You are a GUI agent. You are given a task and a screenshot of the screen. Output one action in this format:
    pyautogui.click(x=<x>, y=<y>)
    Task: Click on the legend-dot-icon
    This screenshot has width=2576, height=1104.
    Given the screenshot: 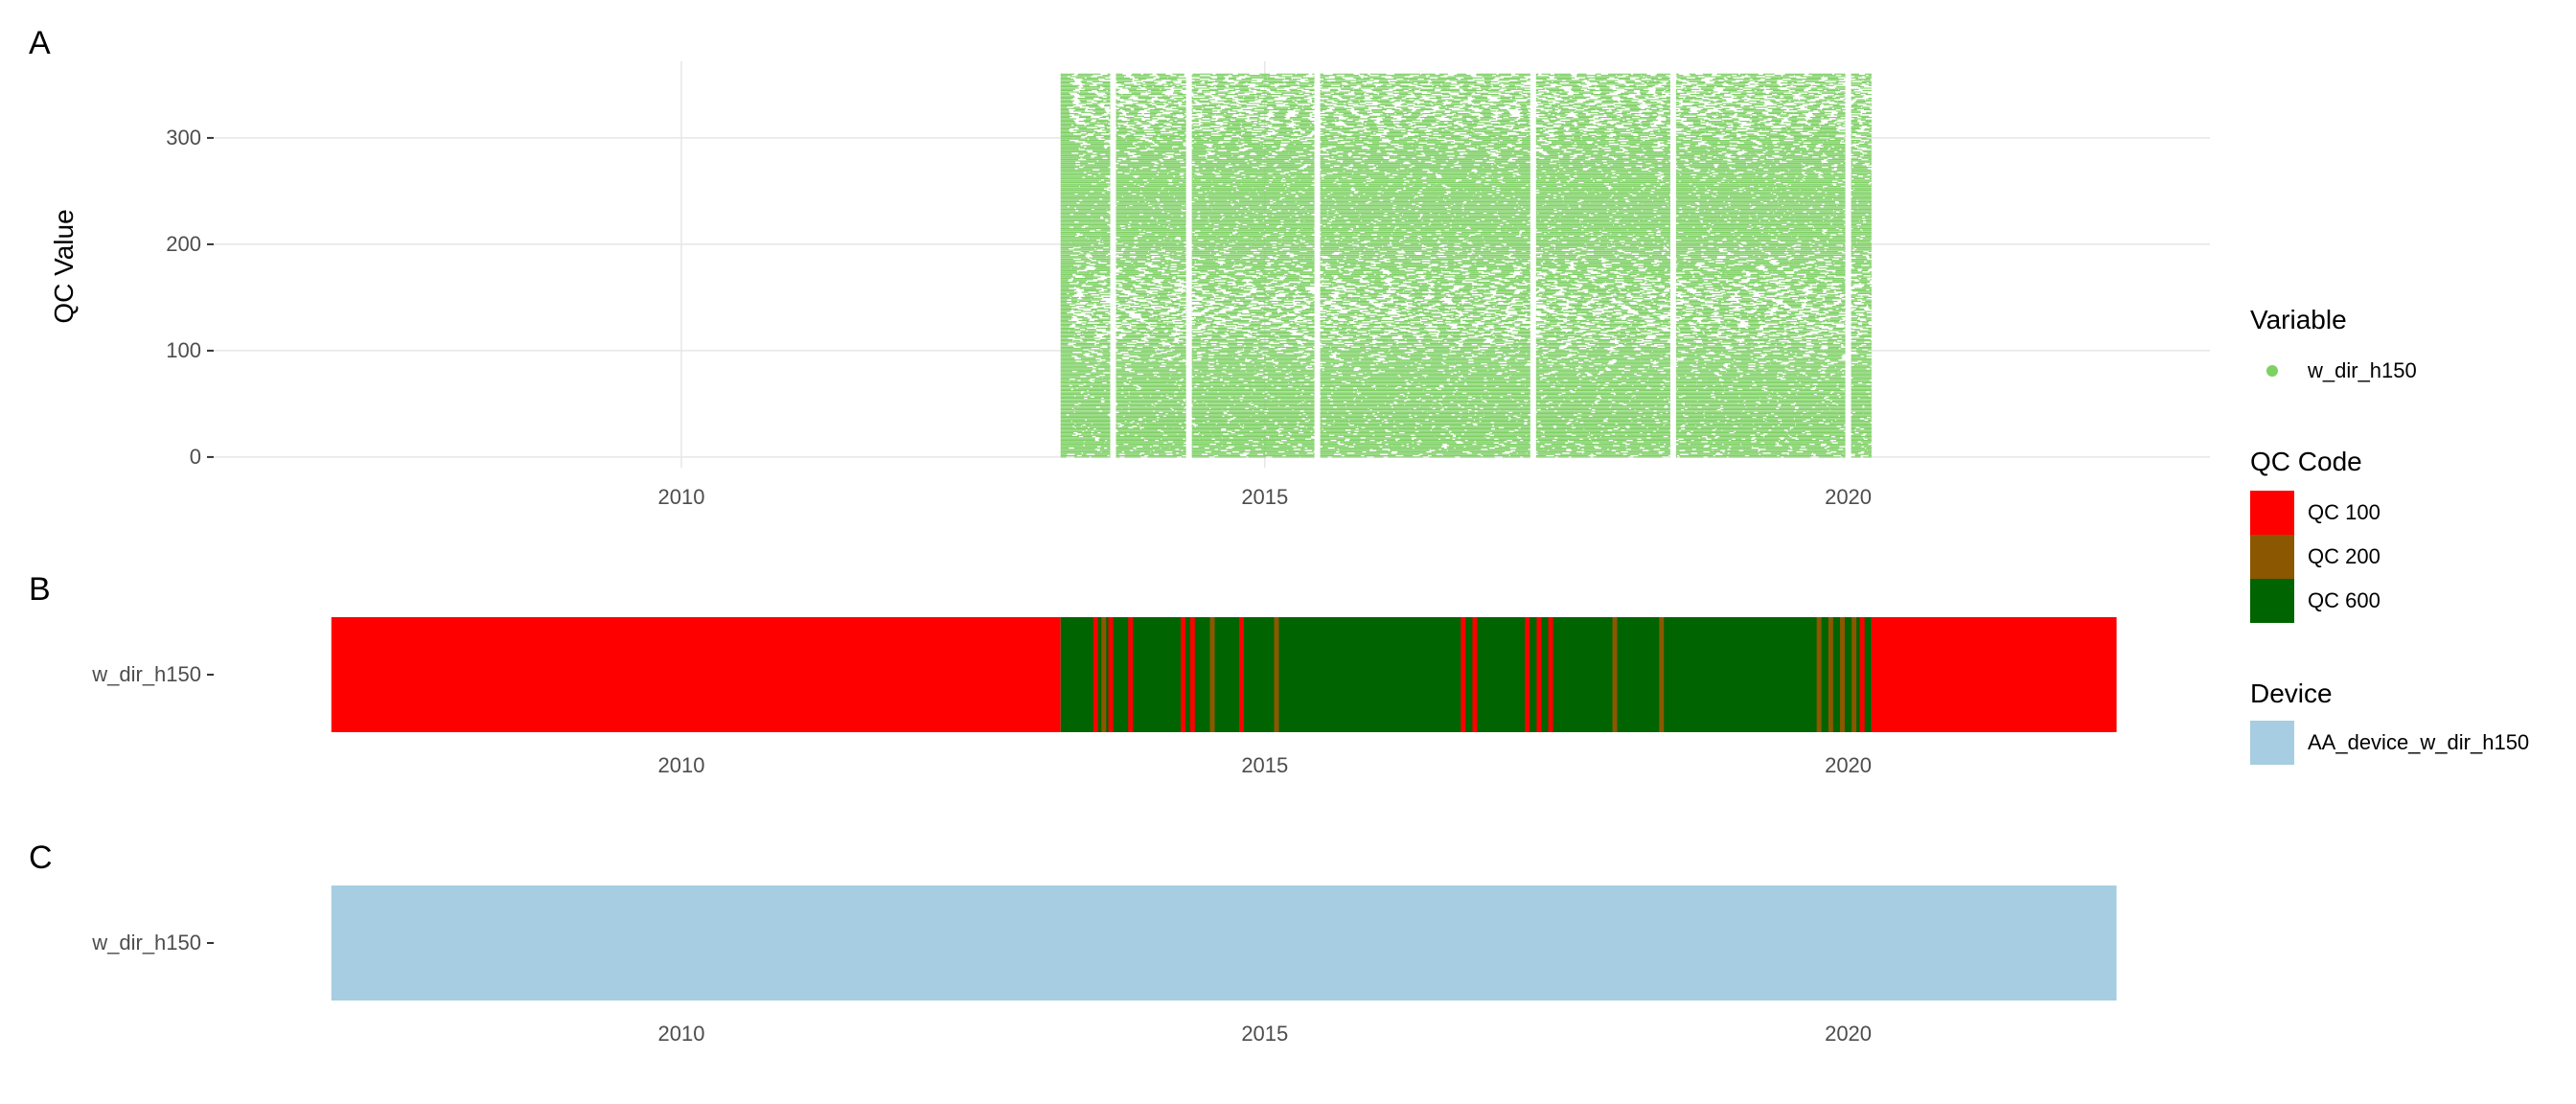 What is the action you would take?
    pyautogui.click(x=2272, y=371)
    